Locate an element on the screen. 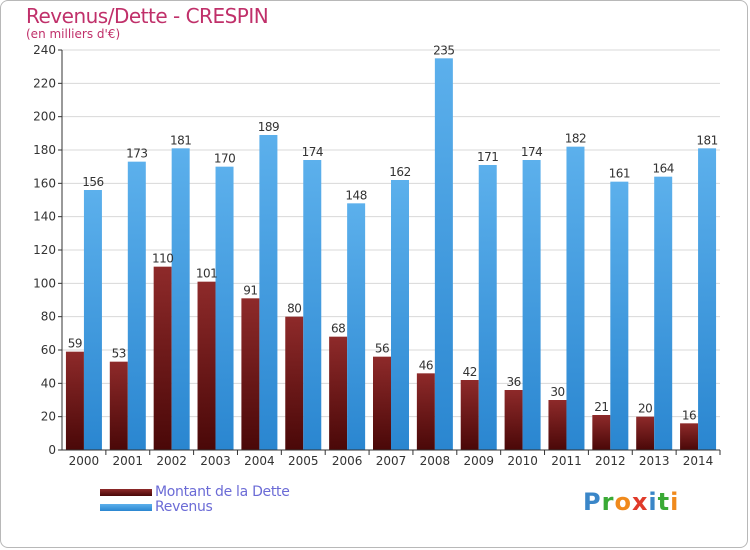  x-tick-label: 2012 is located at coordinates (610, 461).